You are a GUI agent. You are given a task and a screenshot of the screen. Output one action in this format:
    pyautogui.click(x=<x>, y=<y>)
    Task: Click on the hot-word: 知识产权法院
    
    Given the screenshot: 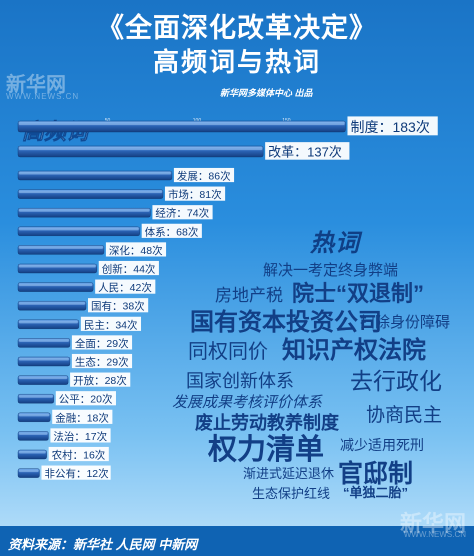 What is the action you would take?
    pyautogui.click(x=354, y=350)
    